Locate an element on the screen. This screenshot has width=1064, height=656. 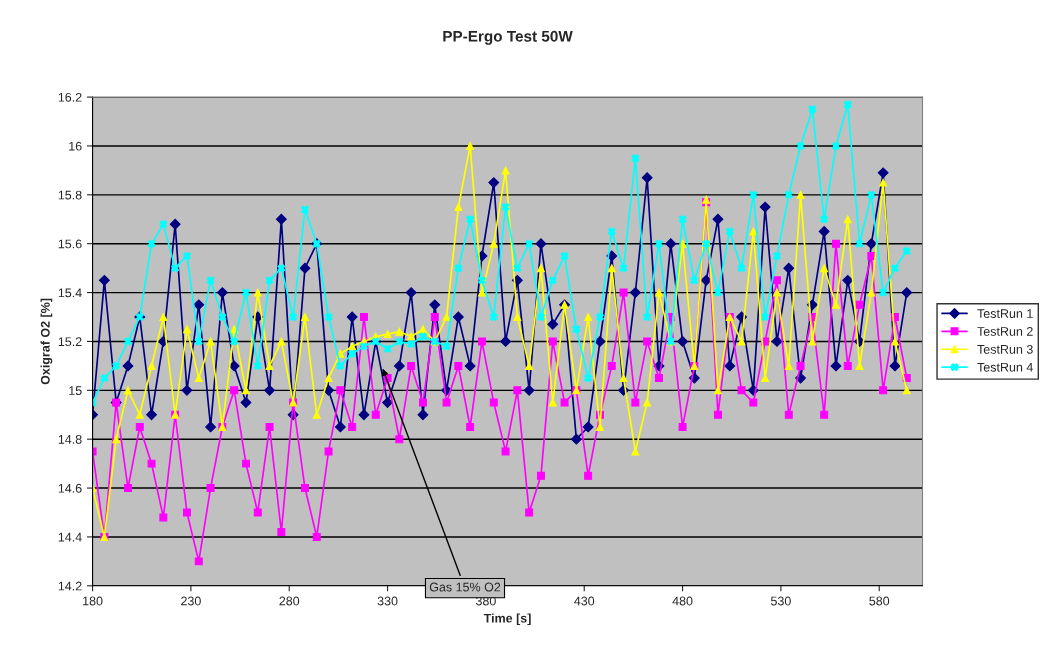
legend-label: TestRun 1 is located at coordinates (1005, 313).